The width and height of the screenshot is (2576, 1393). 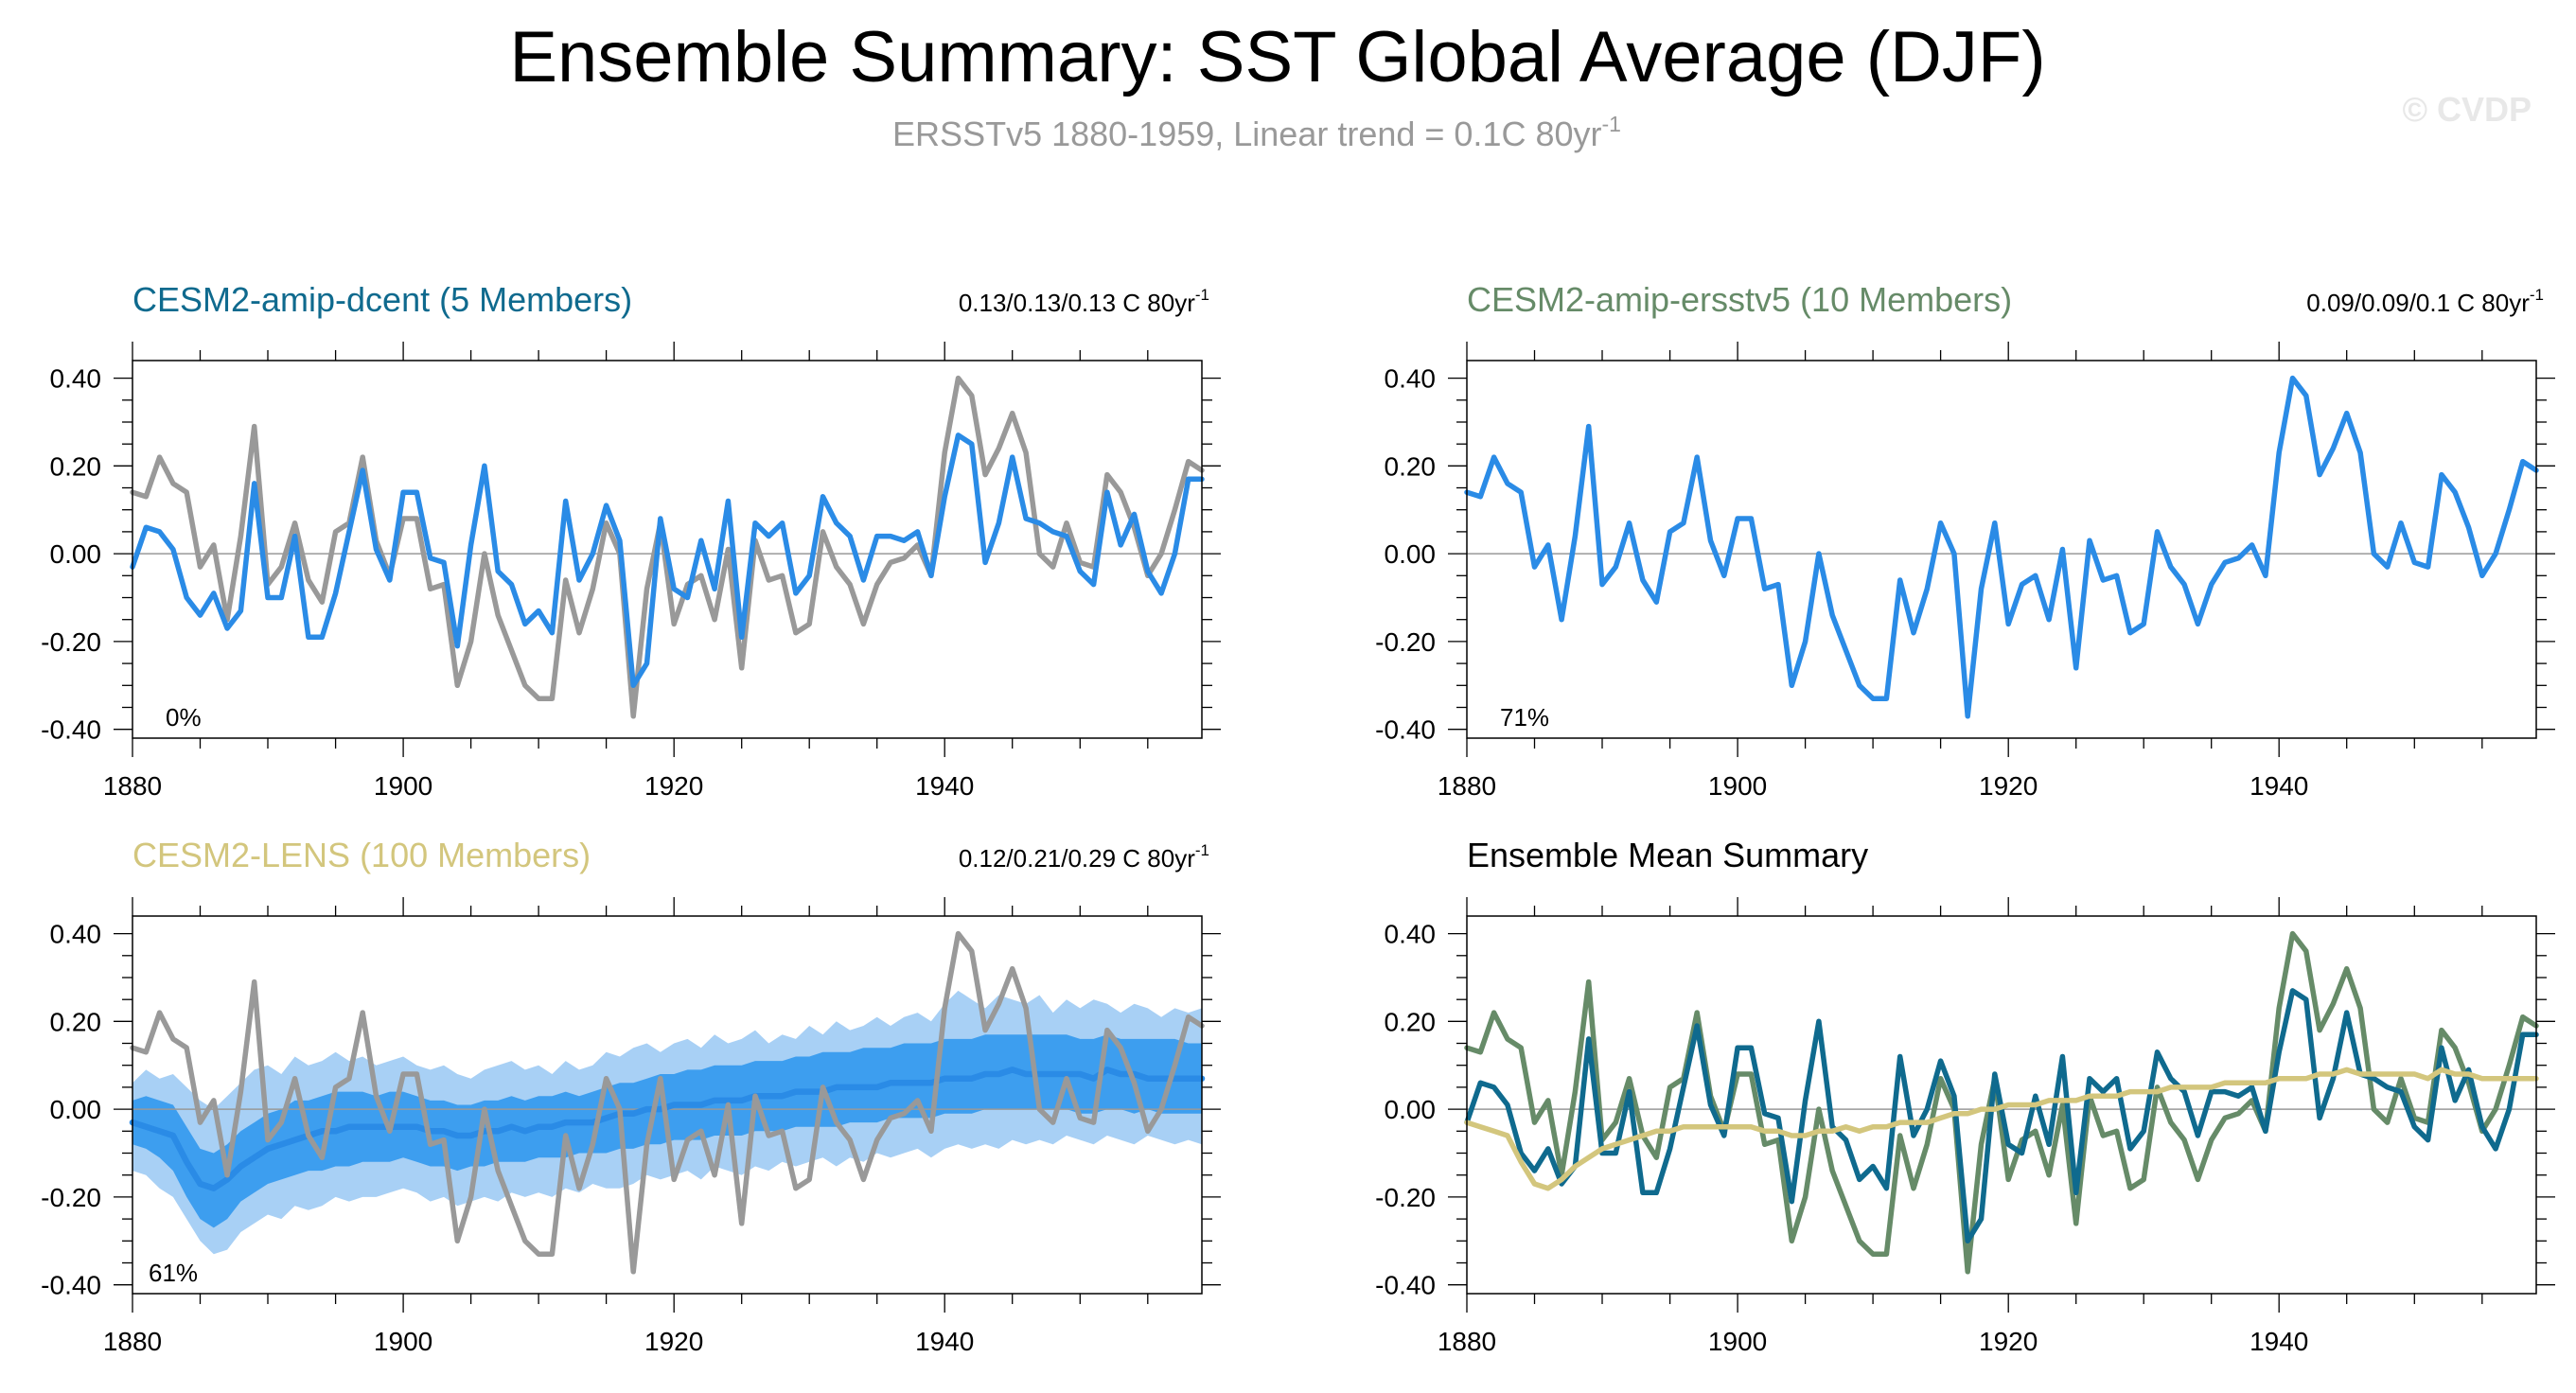 I want to click on panel-title: Ensemble Mean Summary, so click(x=1667, y=855).